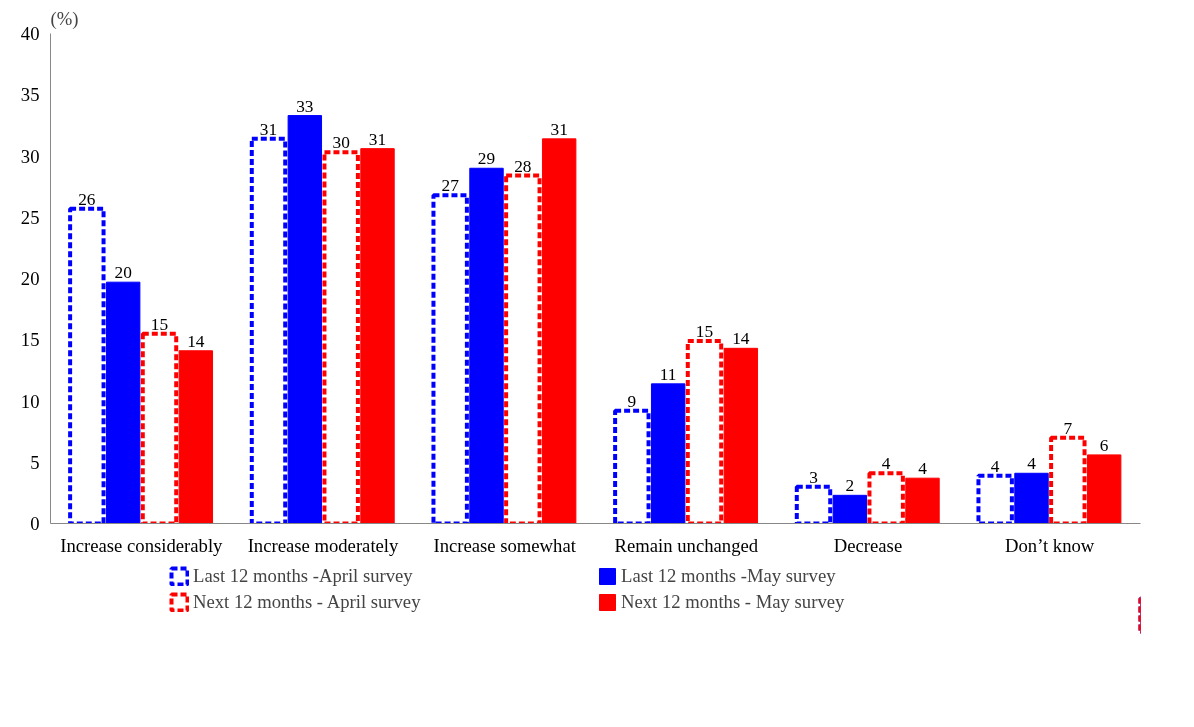 The width and height of the screenshot is (1194, 727). Describe the element at coordinates (486, 159) in the screenshot. I see `data-label: 29` at that location.